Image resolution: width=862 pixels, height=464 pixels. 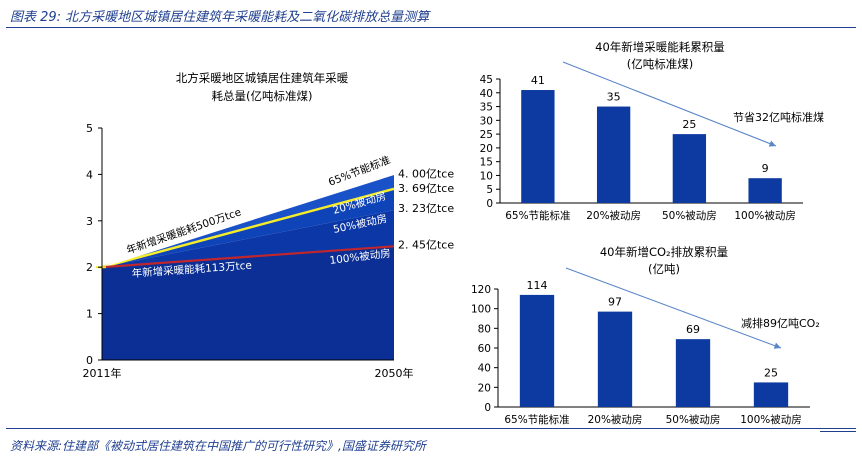 I want to click on line-65-standard, so click(x=248, y=220).